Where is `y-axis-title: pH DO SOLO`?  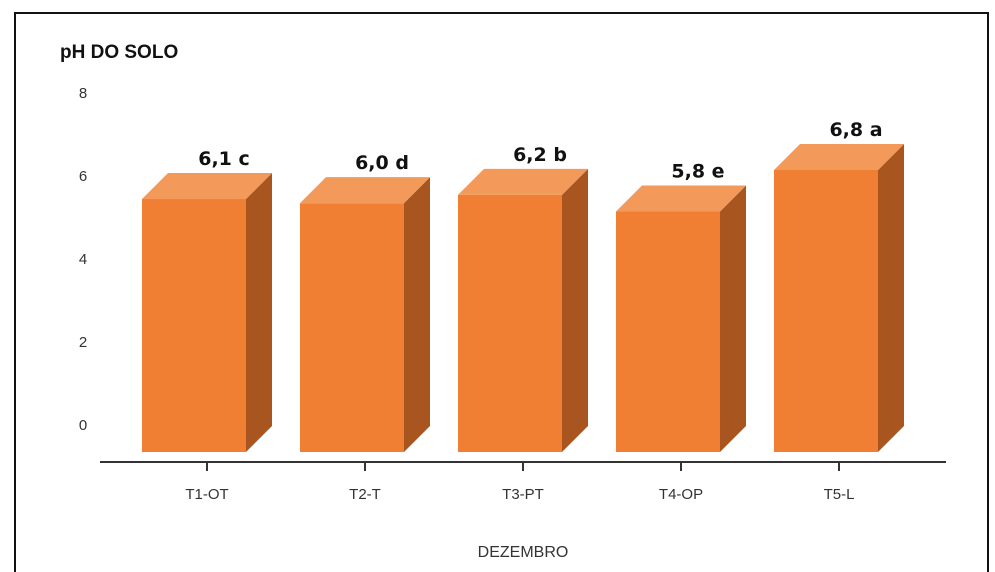 y-axis-title: pH DO SOLO is located at coordinates (119, 52).